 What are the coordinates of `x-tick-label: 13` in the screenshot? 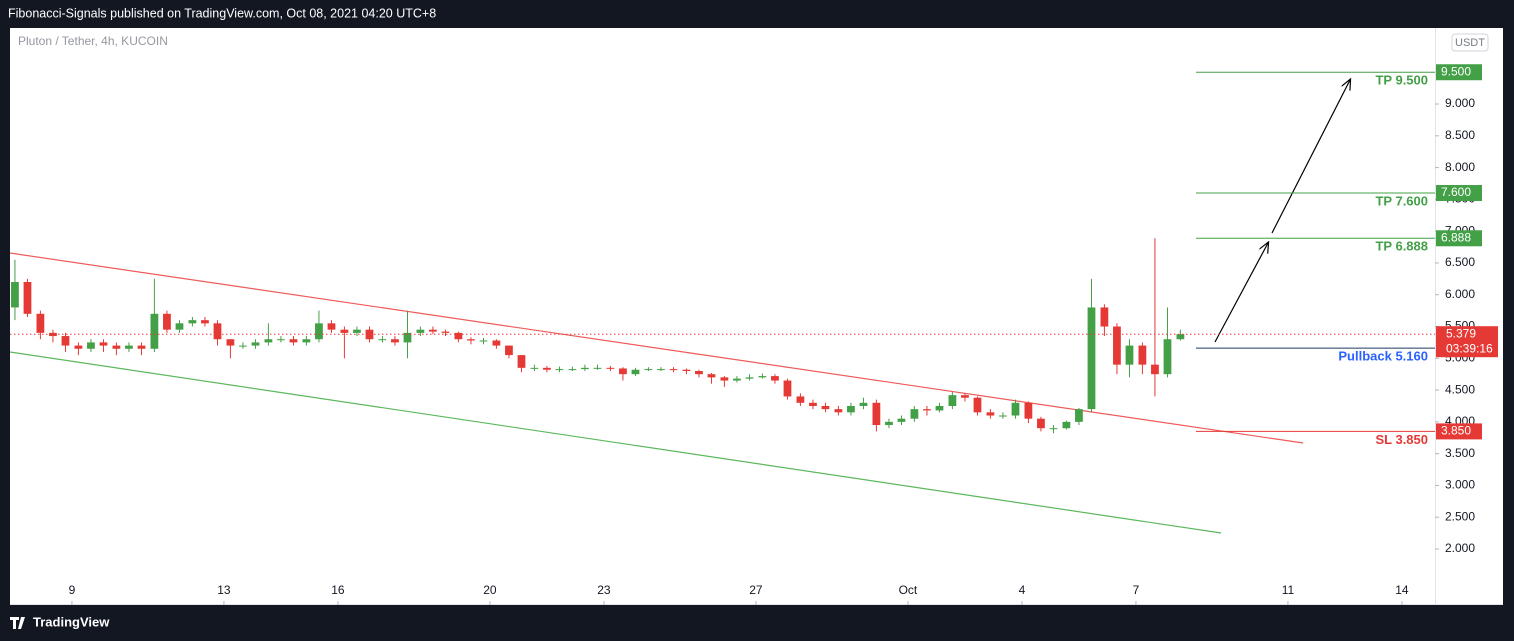 It's located at (224, 590).